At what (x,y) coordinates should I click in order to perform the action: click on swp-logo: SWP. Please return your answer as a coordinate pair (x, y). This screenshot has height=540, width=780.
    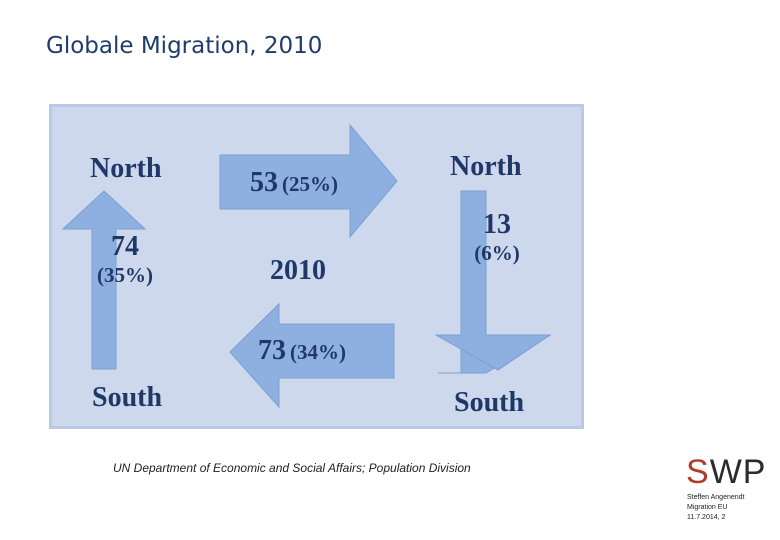
    Looking at the image, I should click on (726, 472).